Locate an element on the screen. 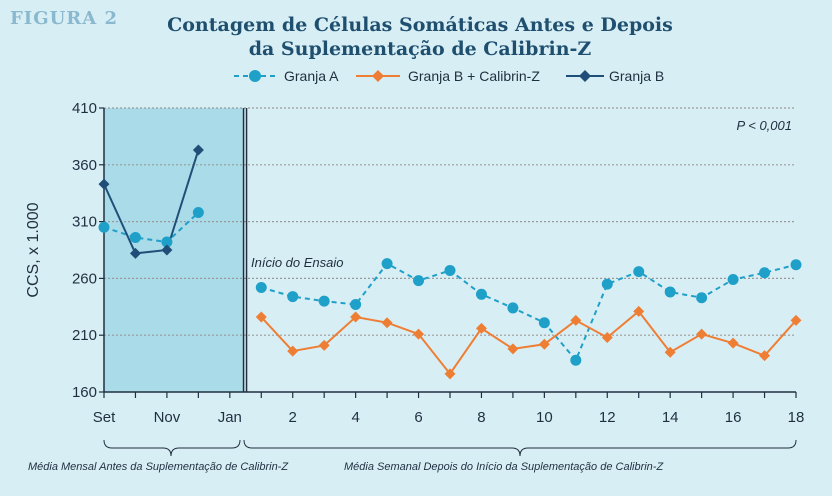  y-tick-label: 360 is located at coordinates (84, 165).